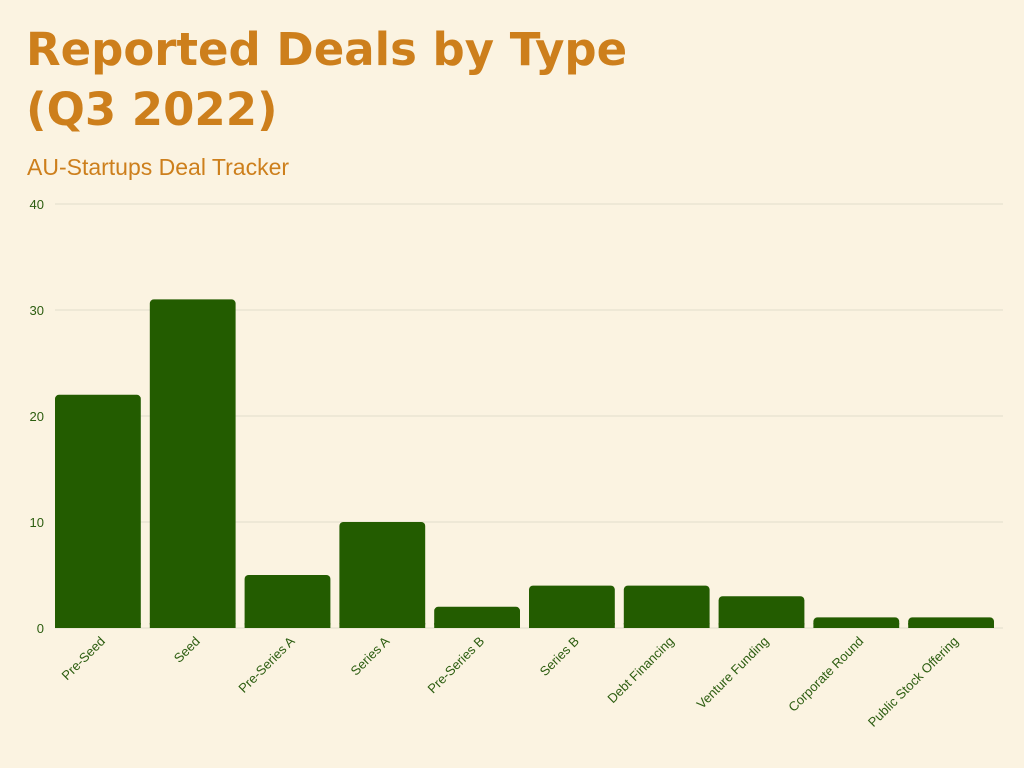 The height and width of the screenshot is (768, 1024). I want to click on y-tick-label: 20, so click(37, 416).